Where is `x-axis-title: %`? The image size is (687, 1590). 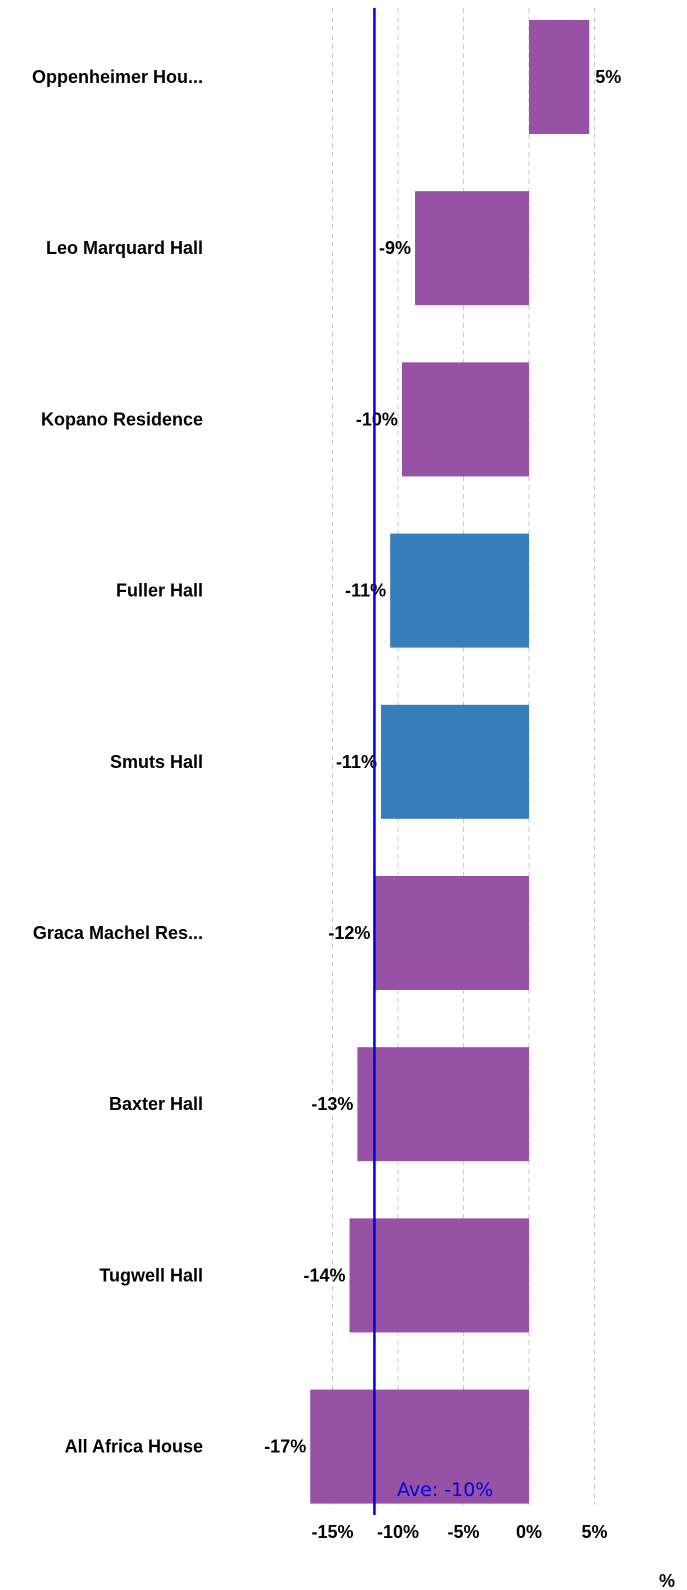 x-axis-title: % is located at coordinates (667, 1580).